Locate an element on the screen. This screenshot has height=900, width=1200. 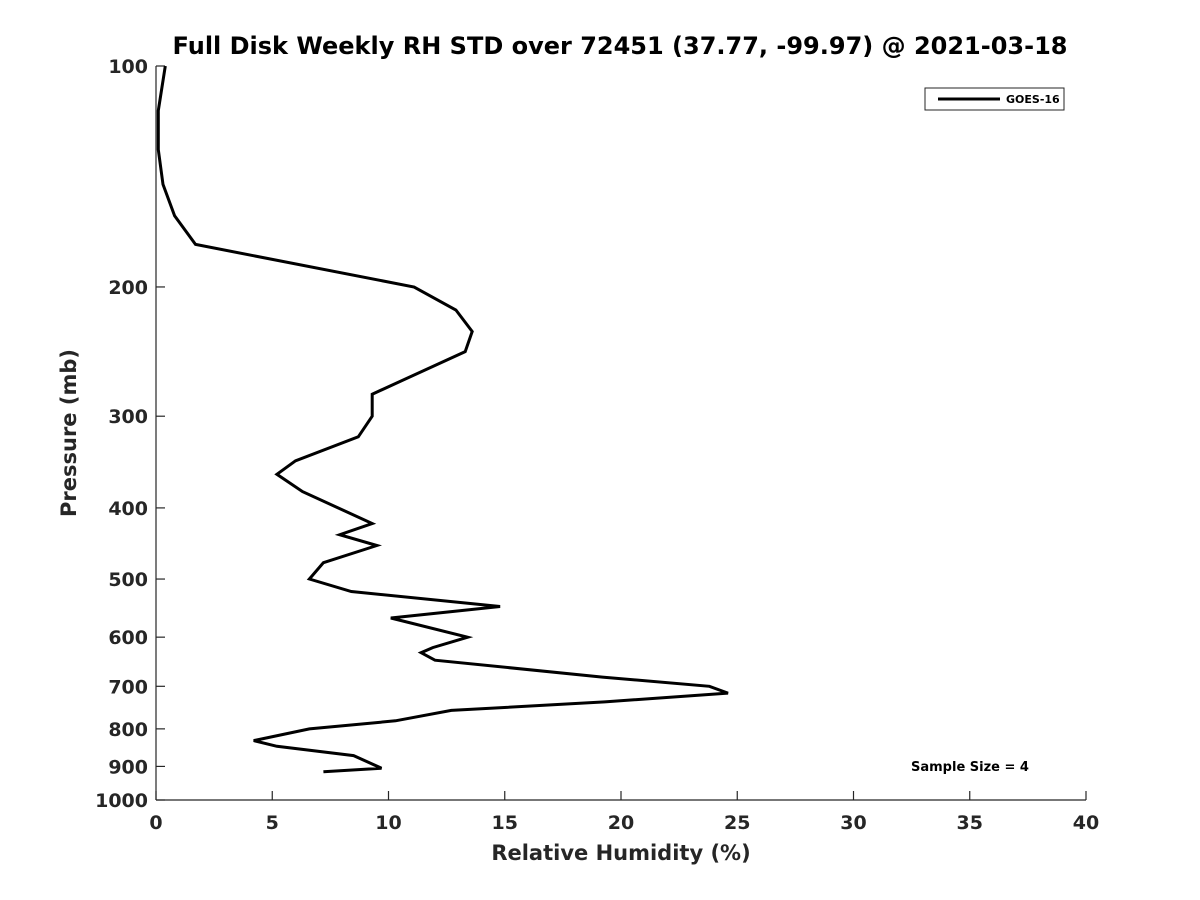
x-tick-label: 20 is located at coordinates (621, 823).